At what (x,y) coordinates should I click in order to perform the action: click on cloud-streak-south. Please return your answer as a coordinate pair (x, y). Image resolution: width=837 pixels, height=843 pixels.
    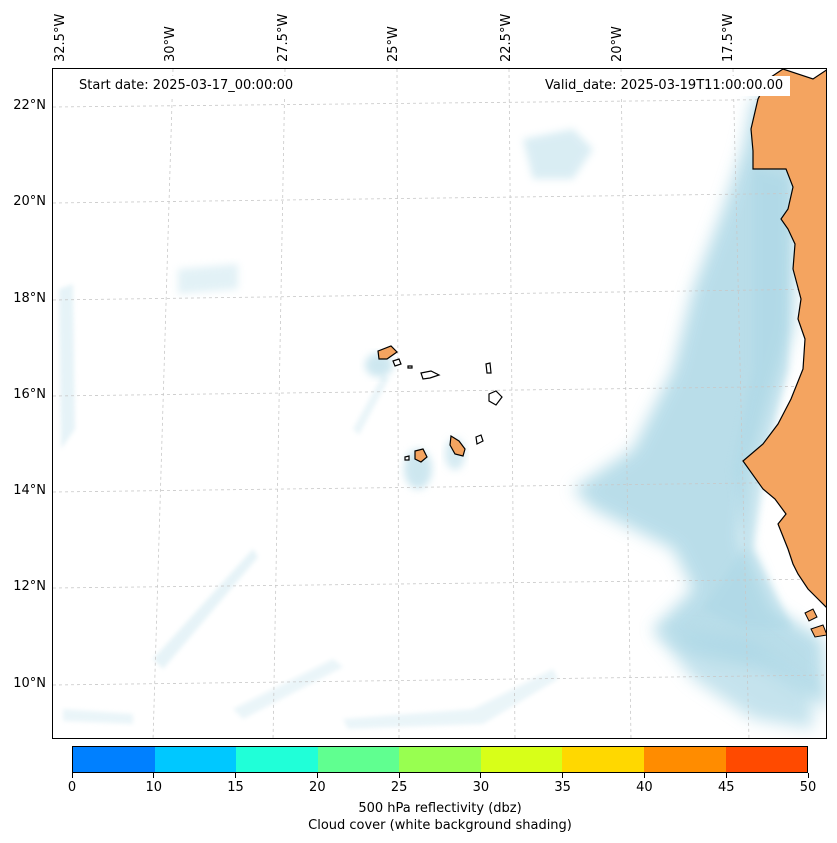
    Looking at the image, I should click on (288, 689).